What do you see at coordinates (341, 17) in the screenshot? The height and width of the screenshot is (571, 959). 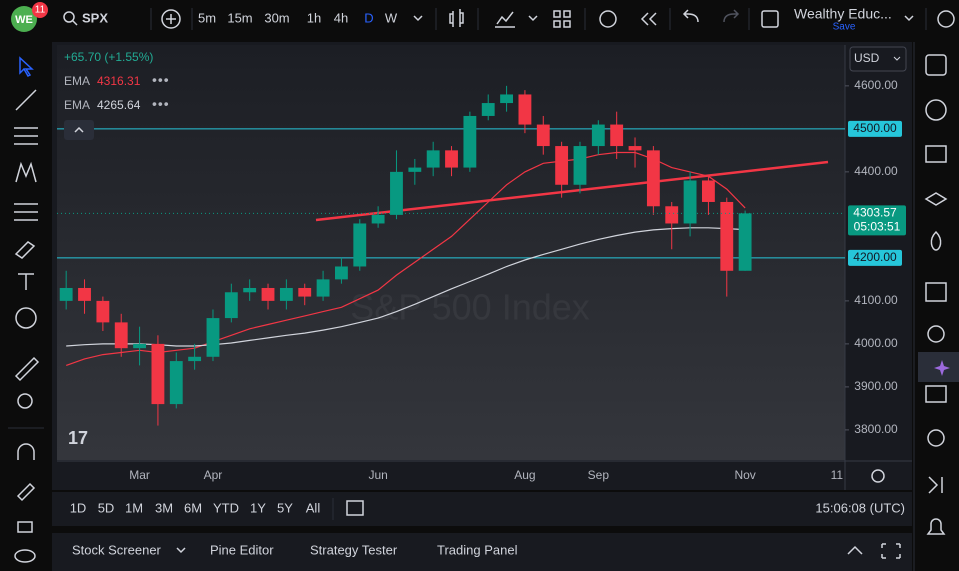 I see `interval: 4h` at bounding box center [341, 17].